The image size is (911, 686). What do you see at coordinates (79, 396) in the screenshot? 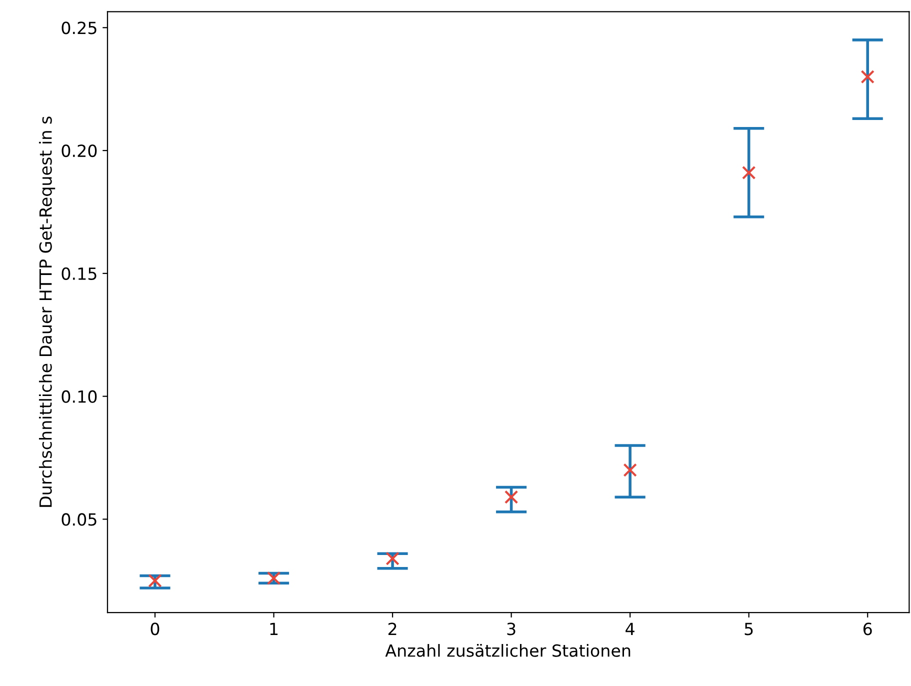
I see `y-tick-label: 0.10` at bounding box center [79, 396].